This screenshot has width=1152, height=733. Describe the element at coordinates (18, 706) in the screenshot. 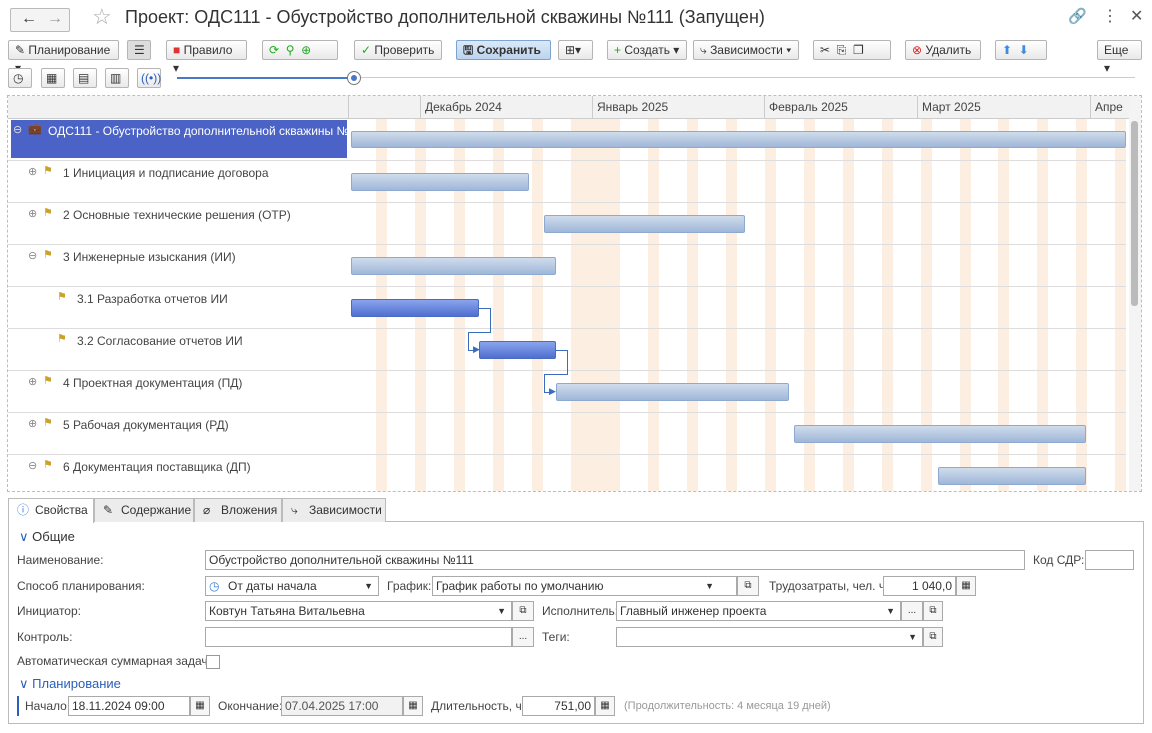

I see `section-marker` at that location.